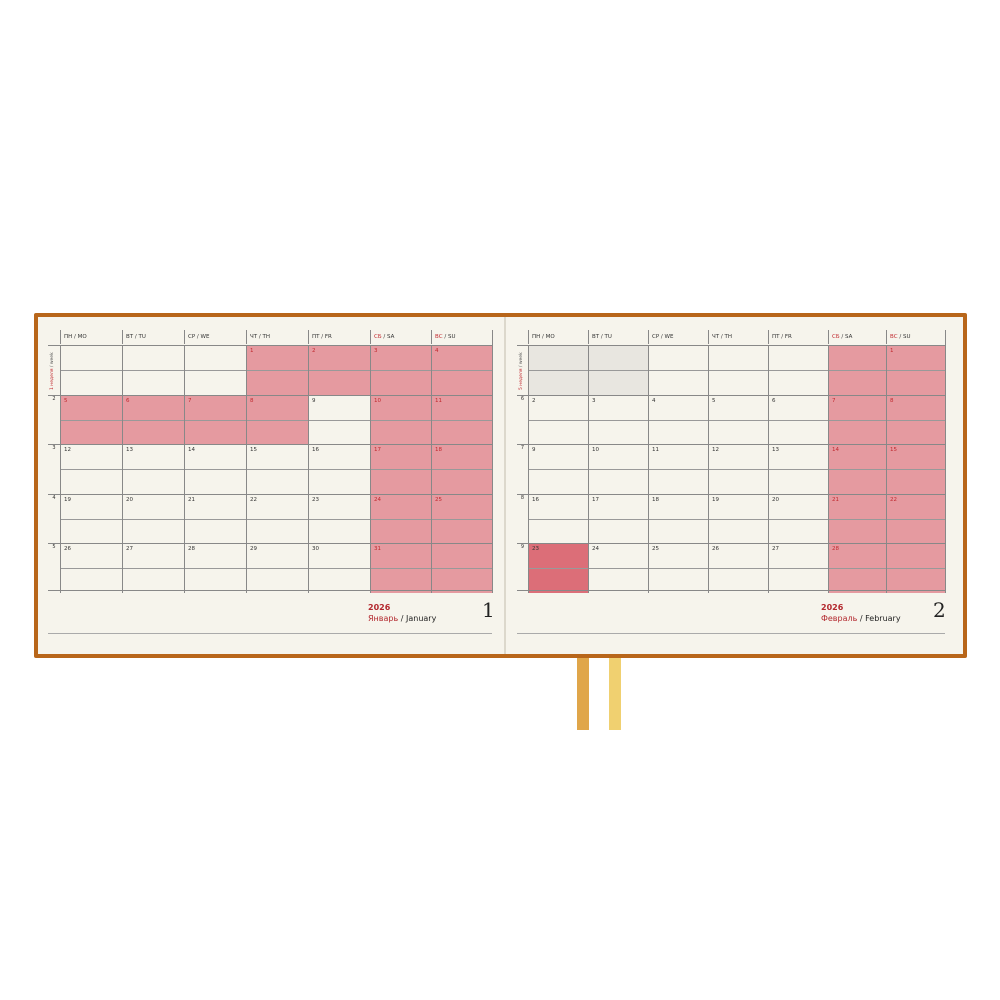 Image resolution: width=1000 pixels, height=1000 pixels. Describe the element at coordinates (522, 518) in the screenshot. I see `week-number-cell: 8` at that location.